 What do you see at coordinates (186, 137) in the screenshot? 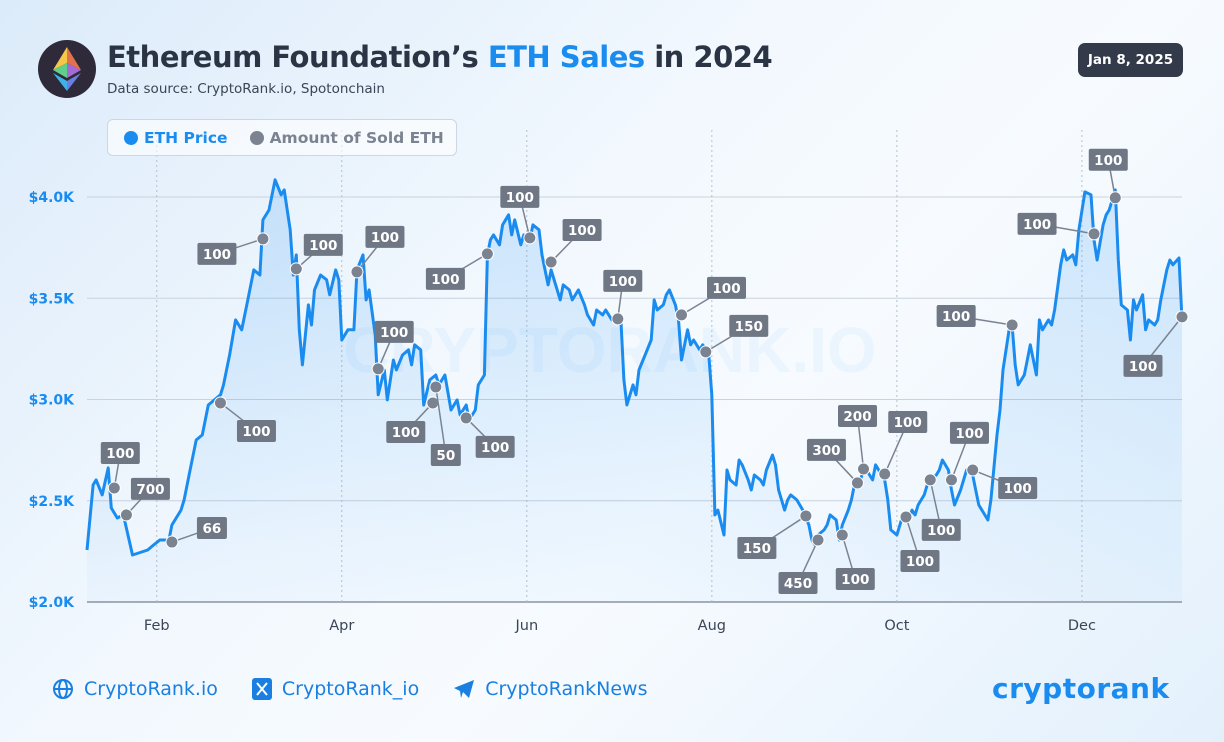
I see `legend-price-label: ETH Price` at bounding box center [186, 137].